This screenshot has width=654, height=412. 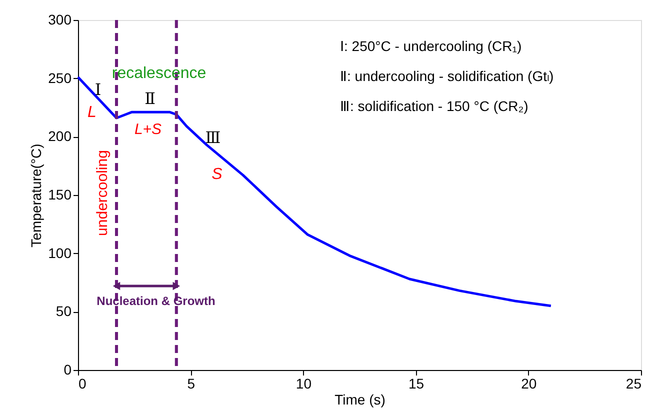 I want to click on annotation: recalescence, so click(x=159, y=73).